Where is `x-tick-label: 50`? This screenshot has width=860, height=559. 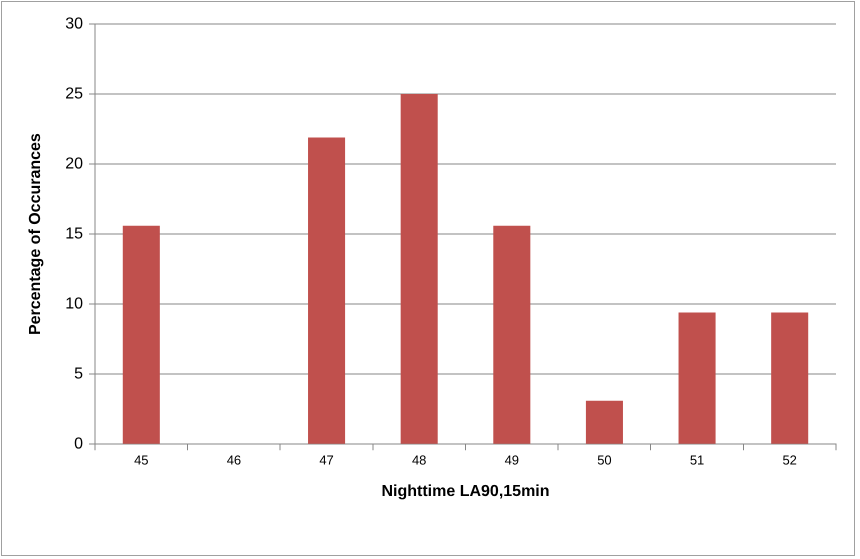
x-tick-label: 50 is located at coordinates (604, 460).